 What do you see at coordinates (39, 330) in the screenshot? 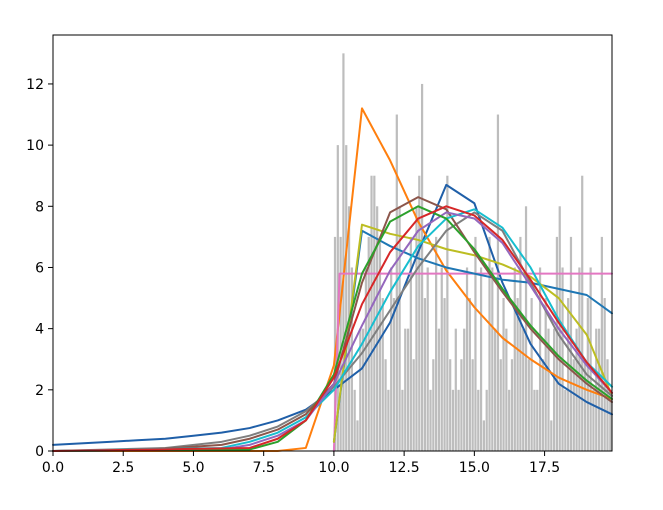
I see `y-tick-label: 4` at bounding box center [39, 330].